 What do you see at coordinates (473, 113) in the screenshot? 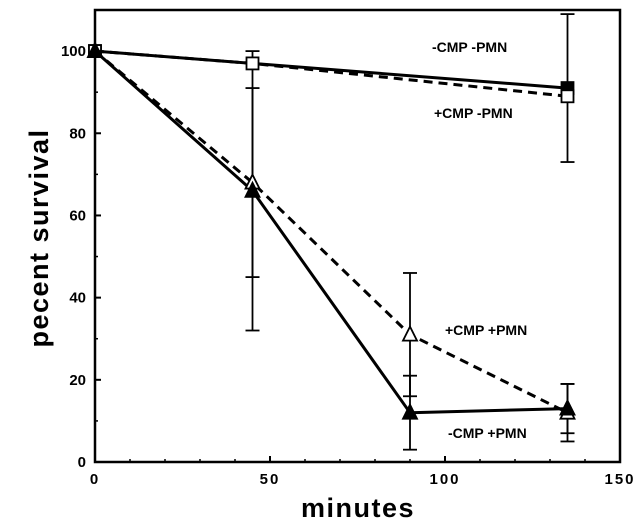
I see `series-label-plus-cmp-minus-pmn: +CMP -PMN` at bounding box center [473, 113].